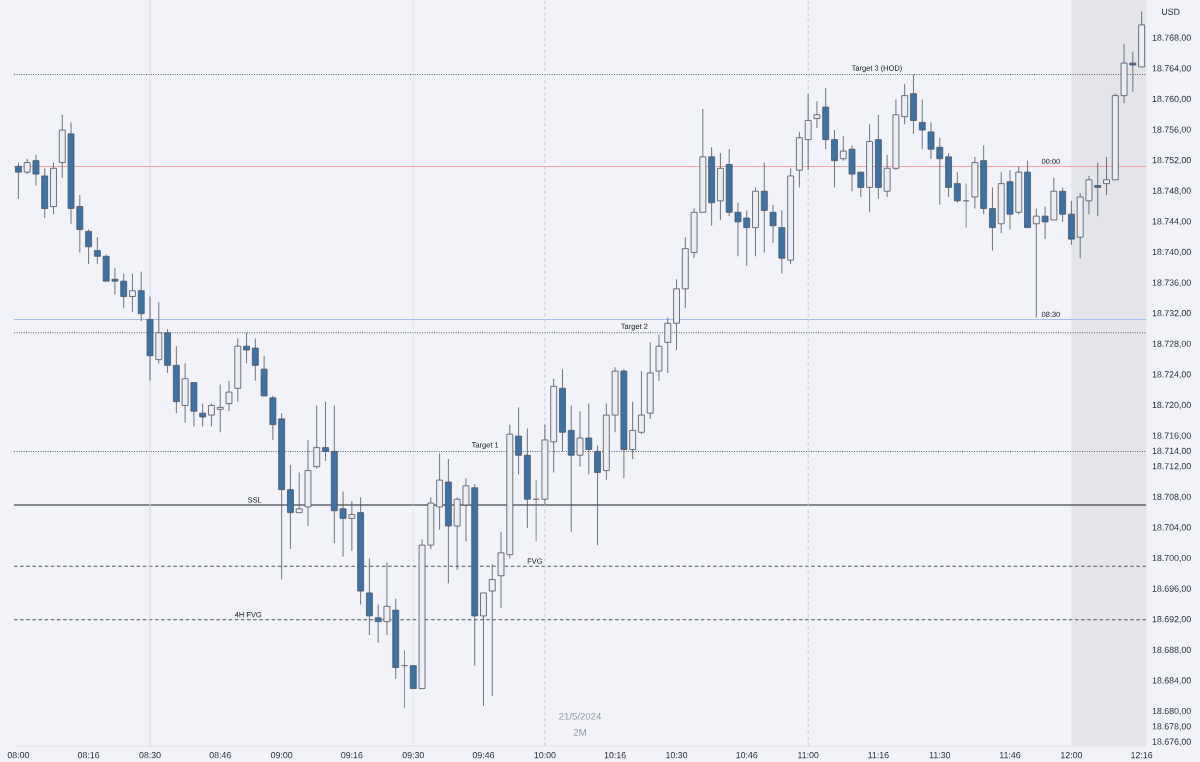 The height and width of the screenshot is (762, 1200). Describe the element at coordinates (1171, 436) in the screenshot. I see `y-tick-label: 18.716,00` at that location.